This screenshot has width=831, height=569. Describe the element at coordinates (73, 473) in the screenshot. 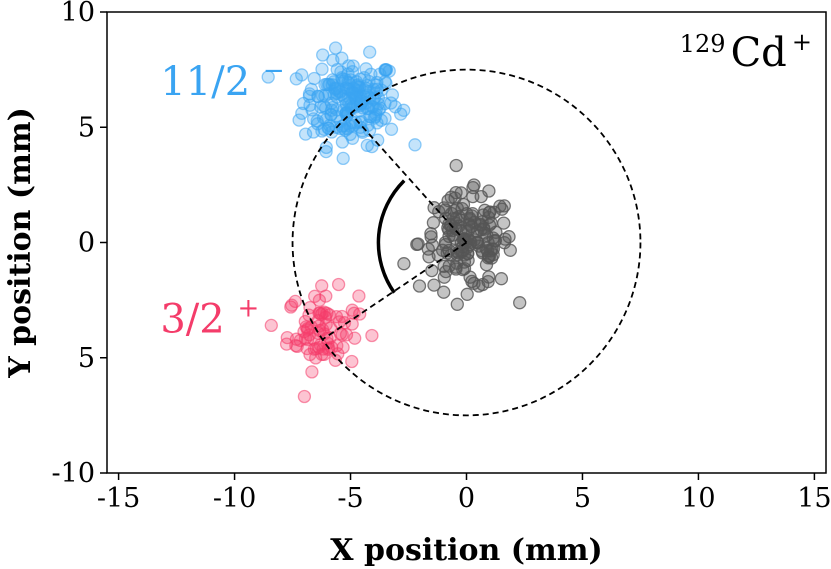

I see `y-tick-label: -10` at that location.